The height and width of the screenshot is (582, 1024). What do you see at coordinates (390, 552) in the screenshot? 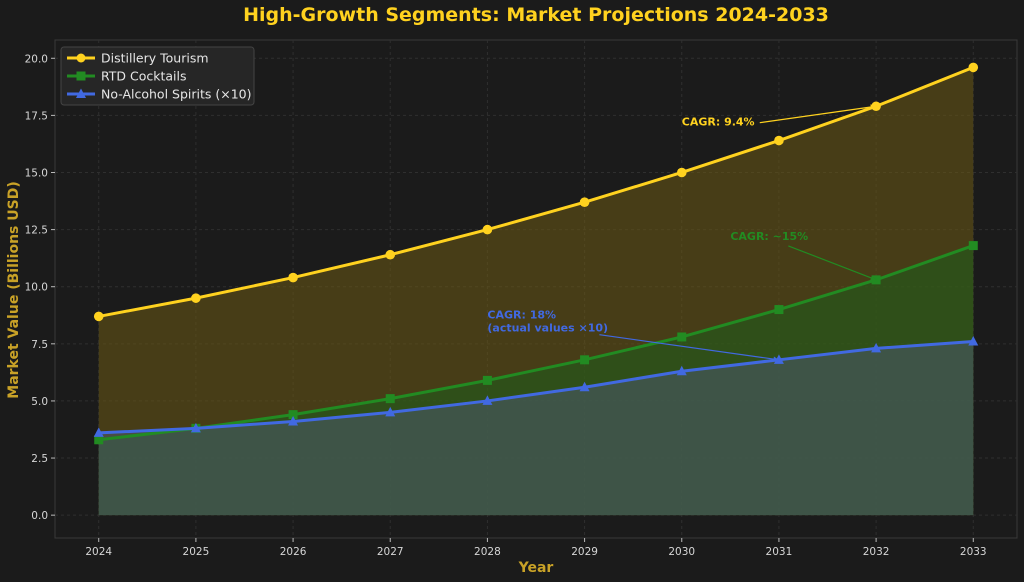
I see `x-tick-label: 2027` at bounding box center [390, 552].